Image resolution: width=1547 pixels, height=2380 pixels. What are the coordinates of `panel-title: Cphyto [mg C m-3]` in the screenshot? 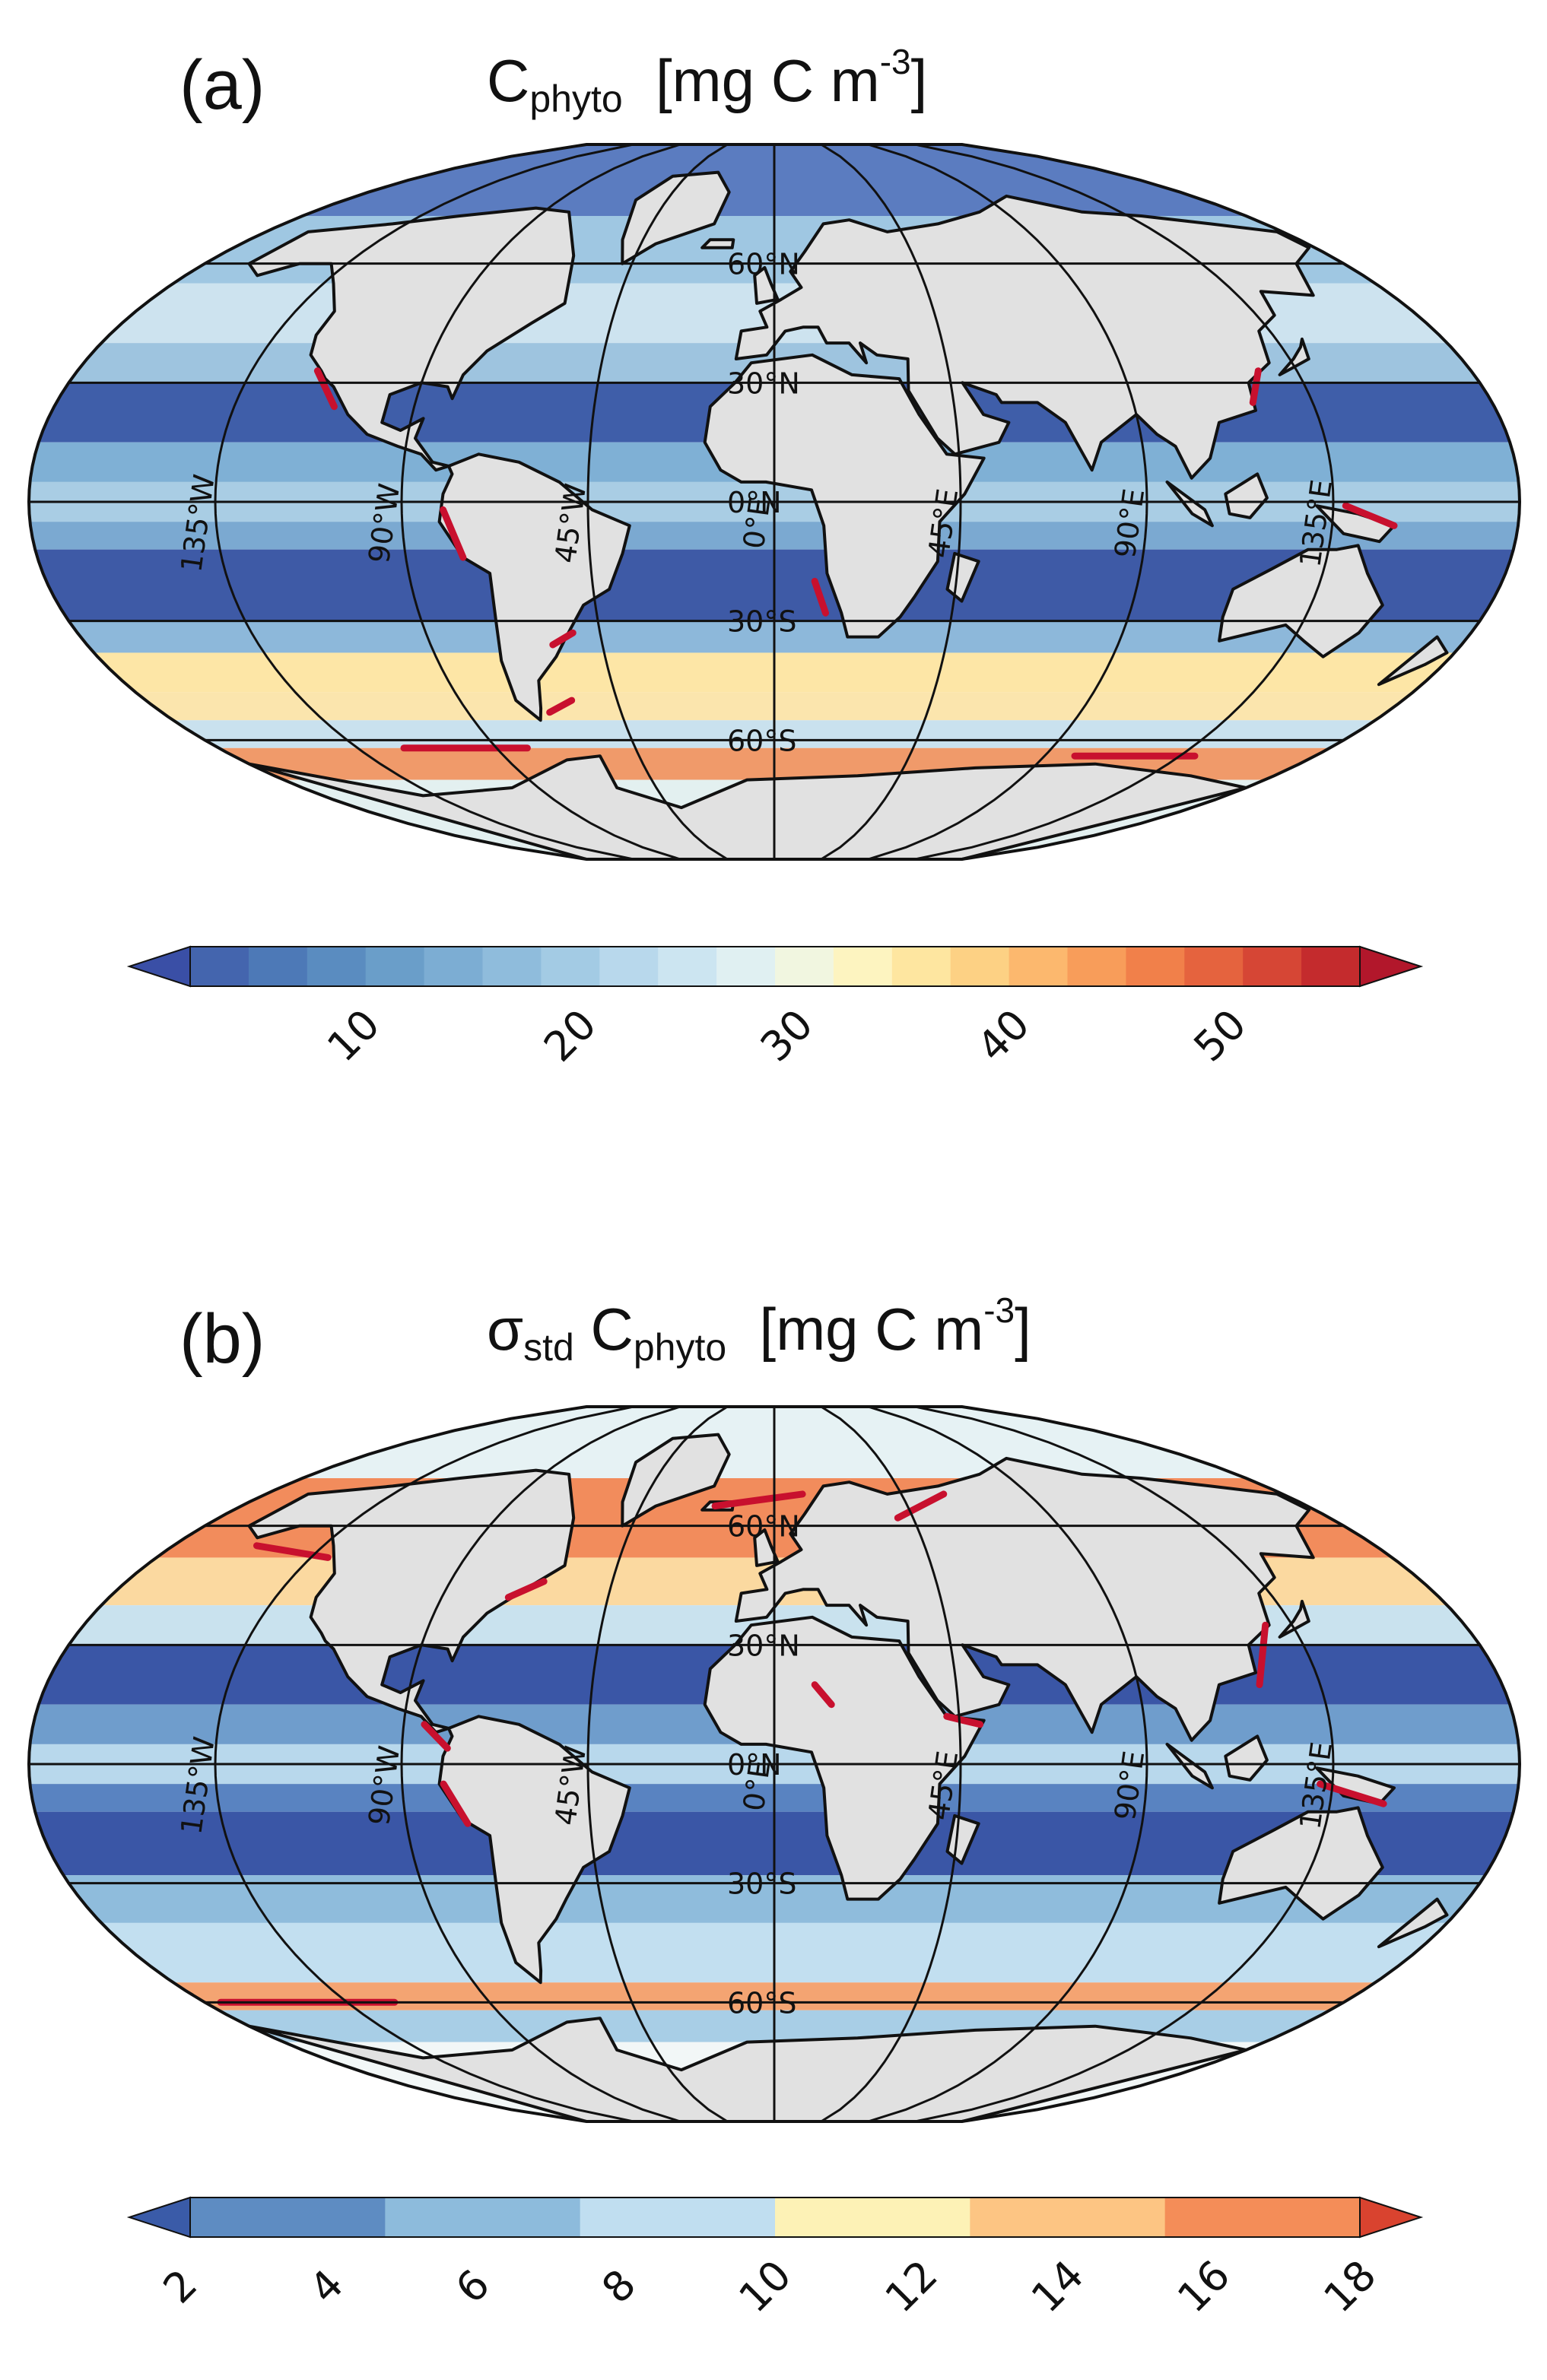 It's located at (707, 81).